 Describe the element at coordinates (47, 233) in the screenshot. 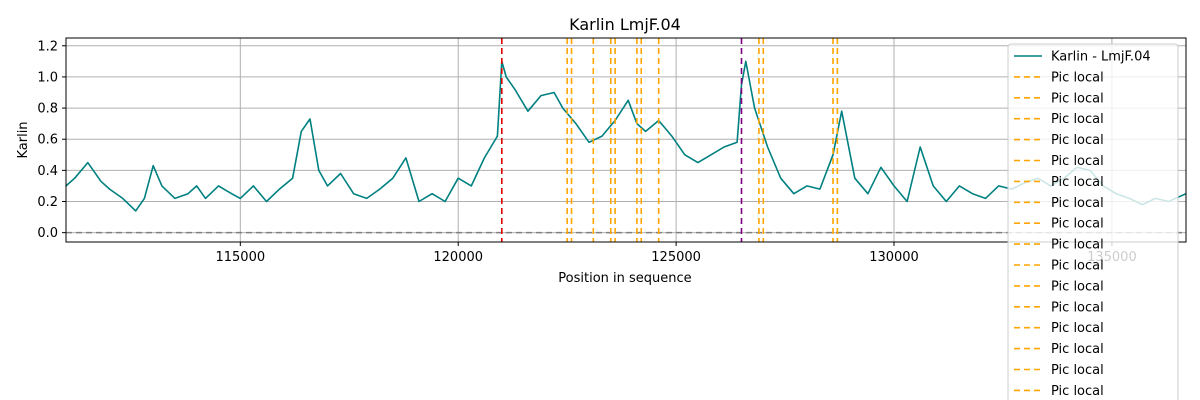

I see `y-tick-label: 0.0` at that location.